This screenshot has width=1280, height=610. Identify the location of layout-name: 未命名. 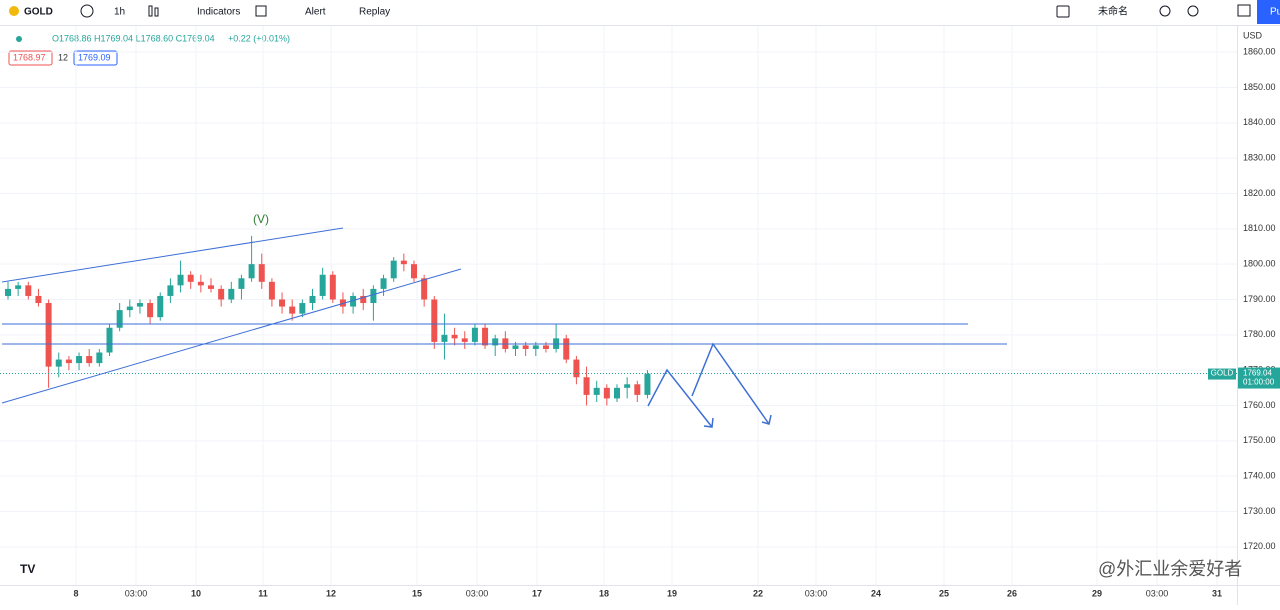
(1113, 11).